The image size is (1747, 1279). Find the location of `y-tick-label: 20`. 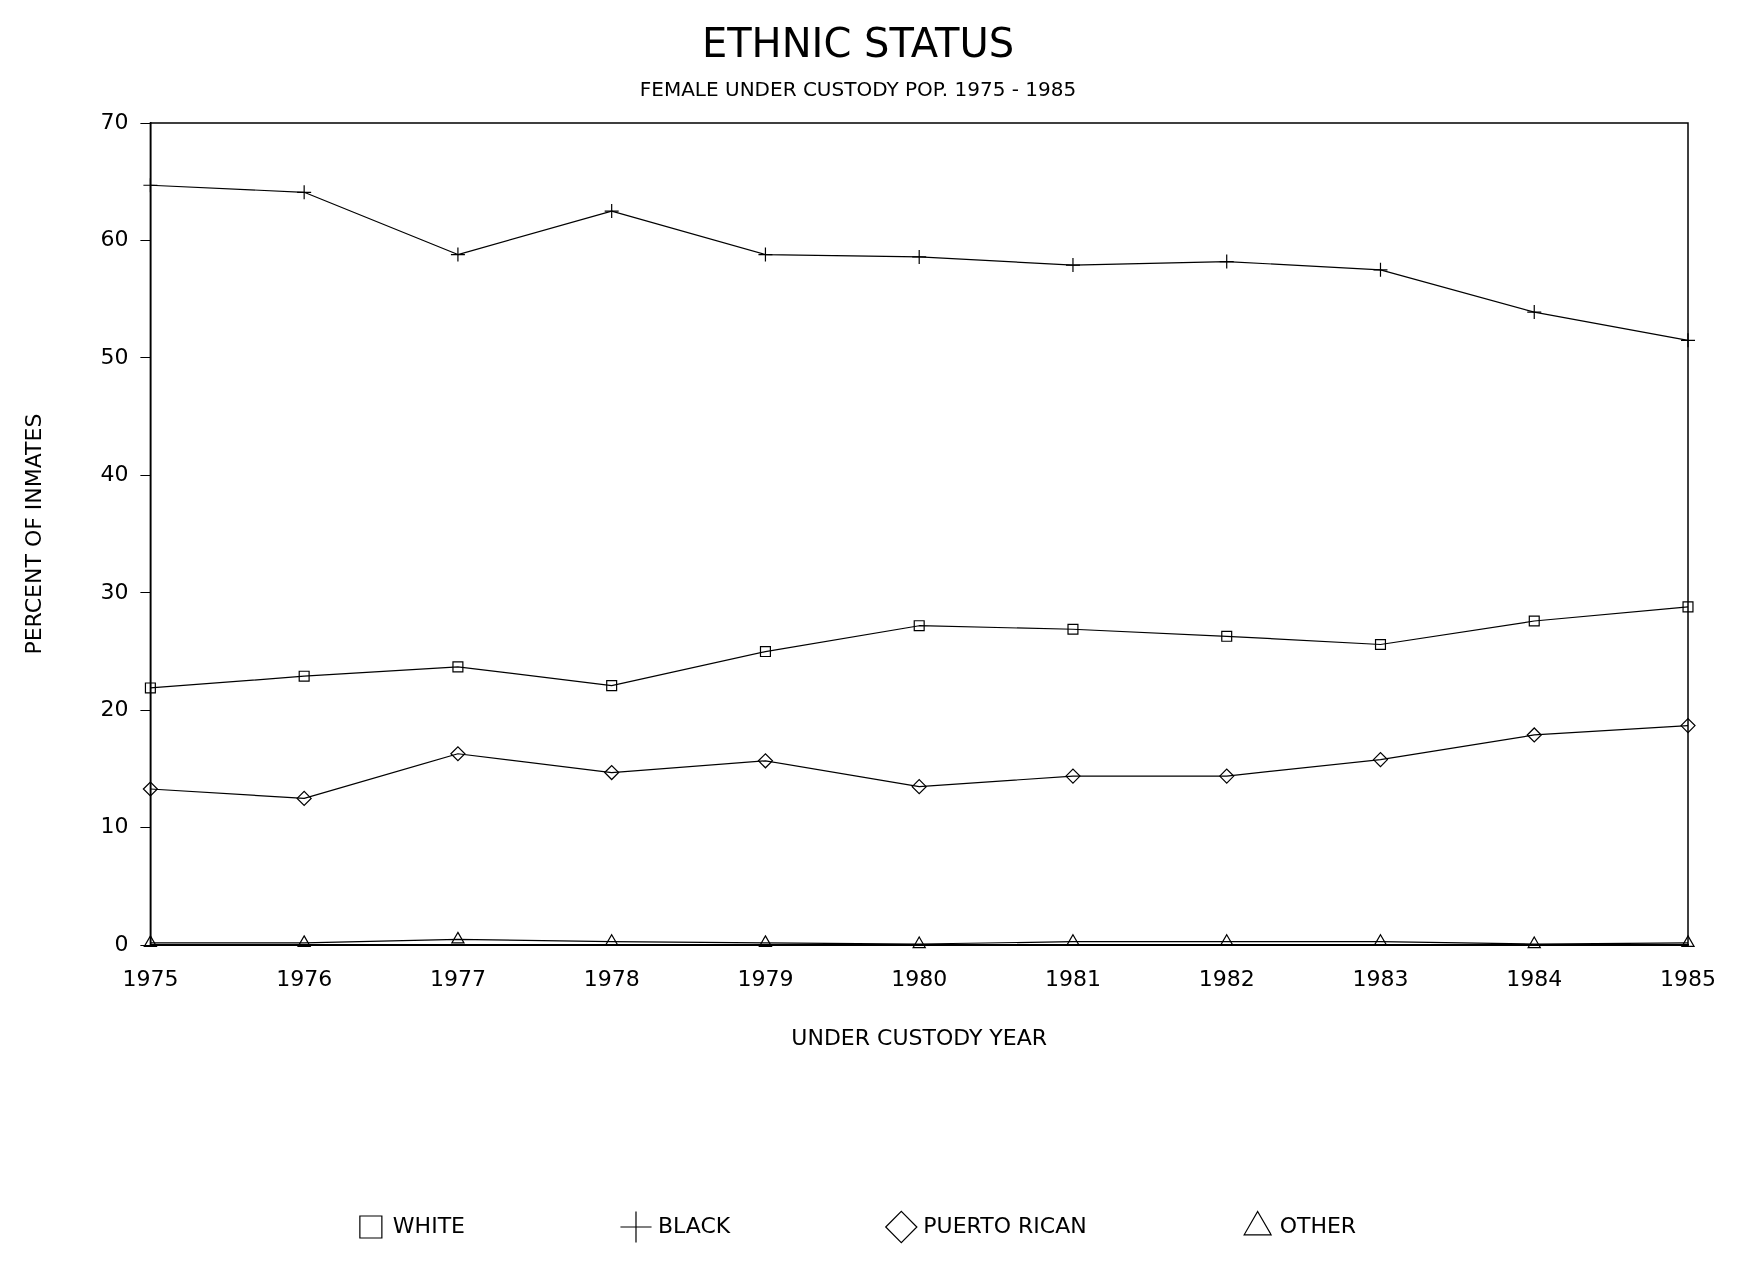

y-tick-label: 20 is located at coordinates (114, 708).